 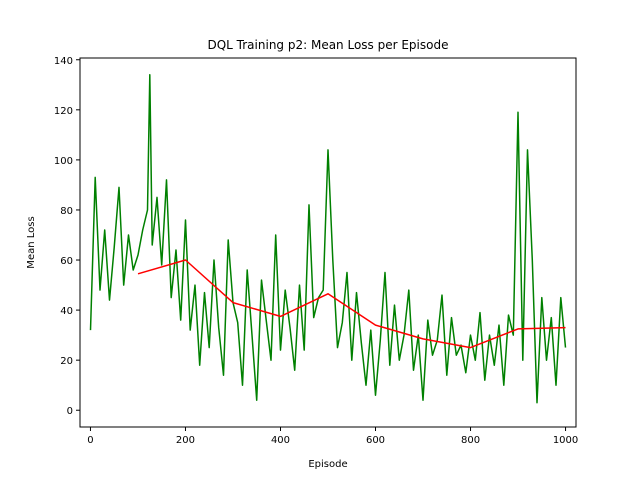 What do you see at coordinates (565, 440) in the screenshot?
I see `x-tick-label: 1000` at bounding box center [565, 440].